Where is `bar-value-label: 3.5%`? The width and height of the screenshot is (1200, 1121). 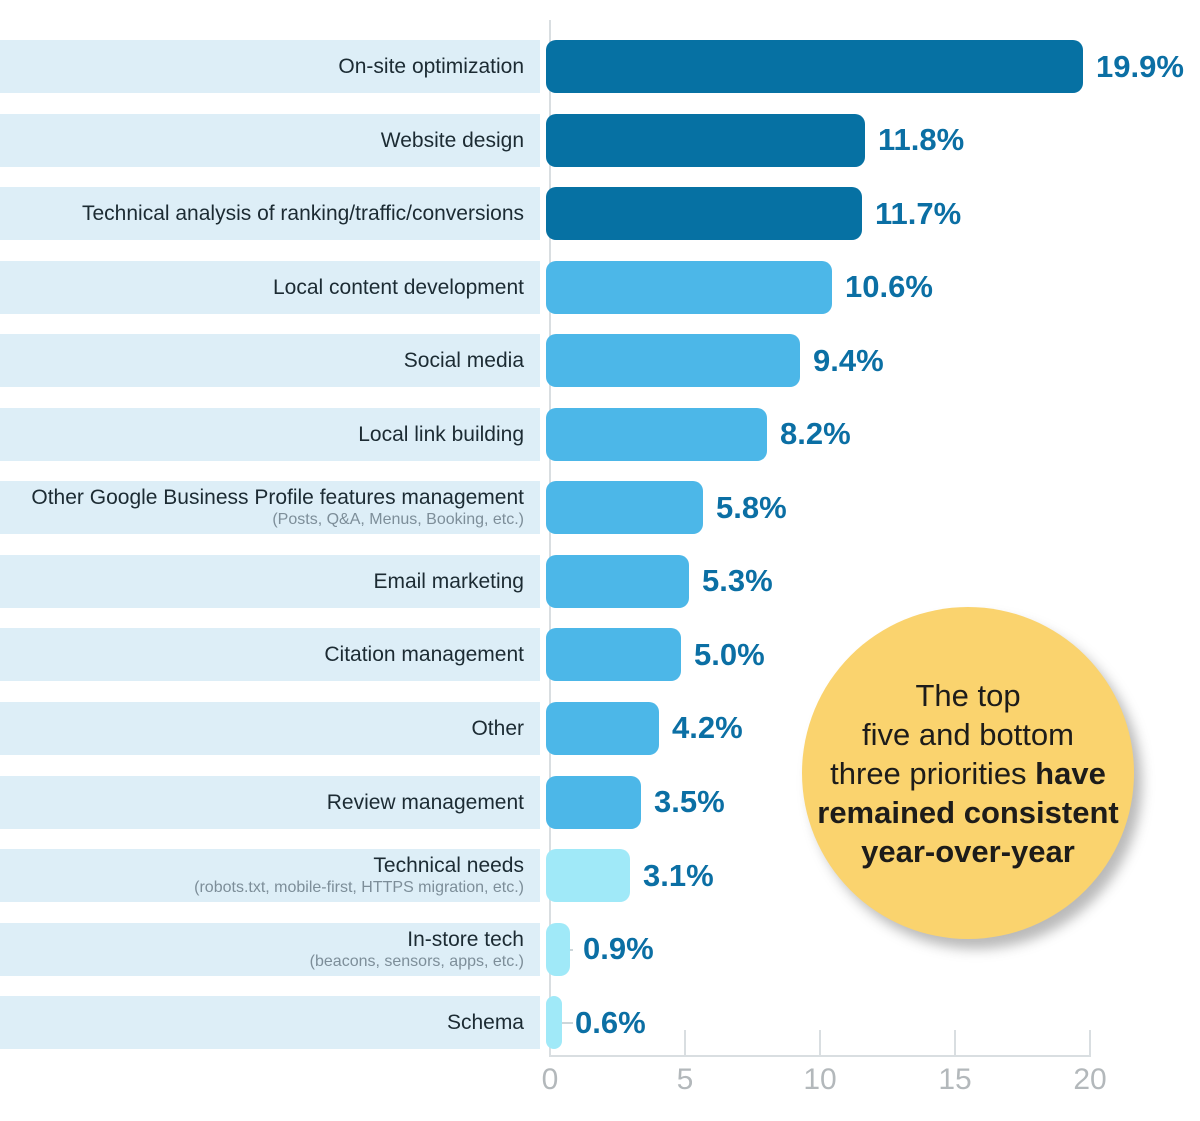
bar-value-label: 3.5% is located at coordinates (689, 801).